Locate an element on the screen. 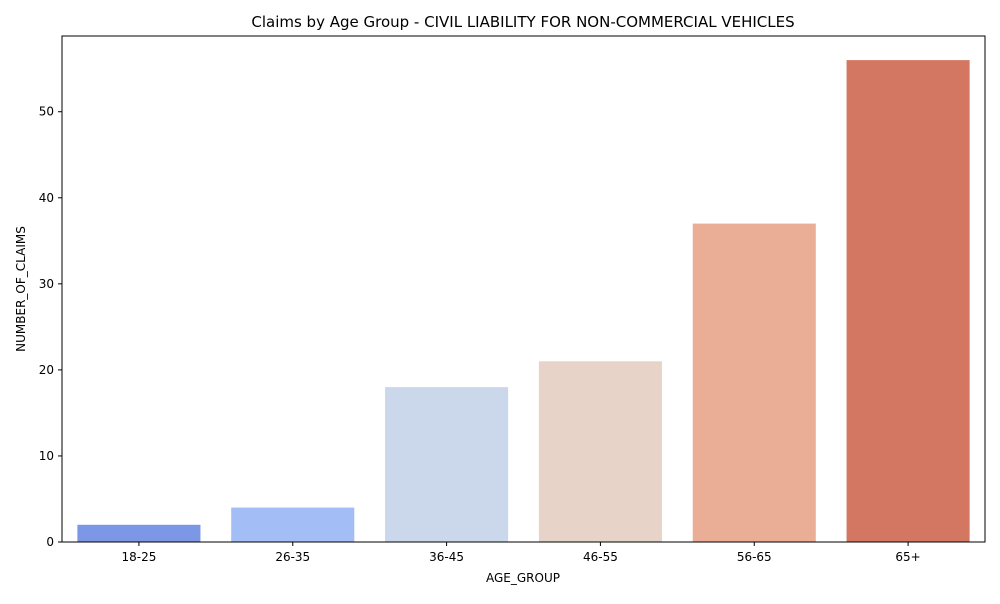  x-axis-ticks: 18-25 26-35 36-45 46-55 56-65 65+ is located at coordinates (521, 553).